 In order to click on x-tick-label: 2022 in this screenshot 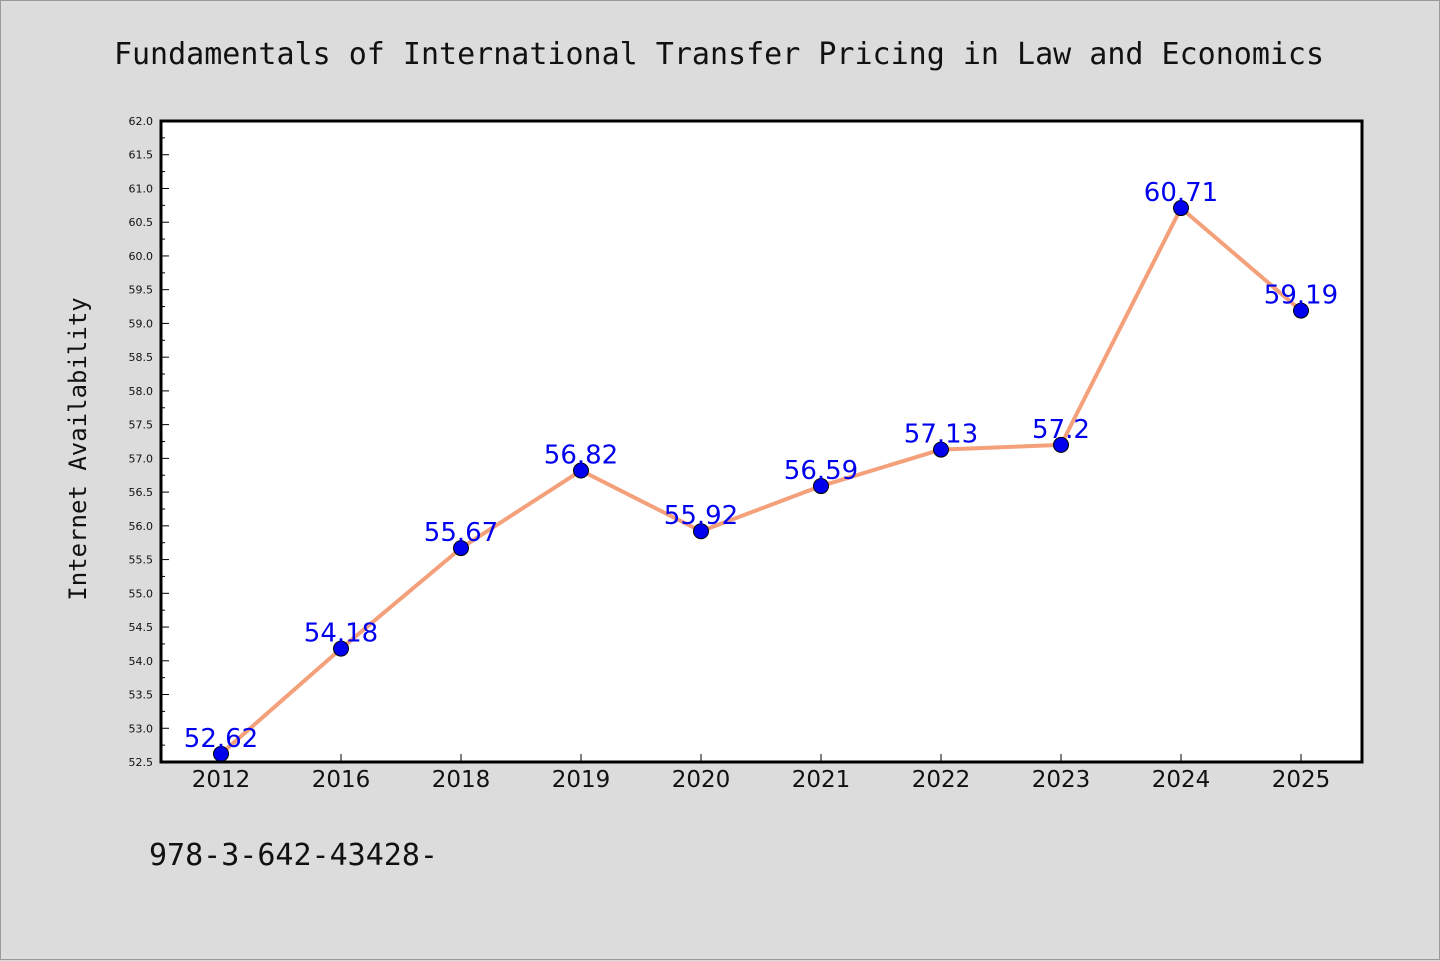, I will do `click(941, 780)`.